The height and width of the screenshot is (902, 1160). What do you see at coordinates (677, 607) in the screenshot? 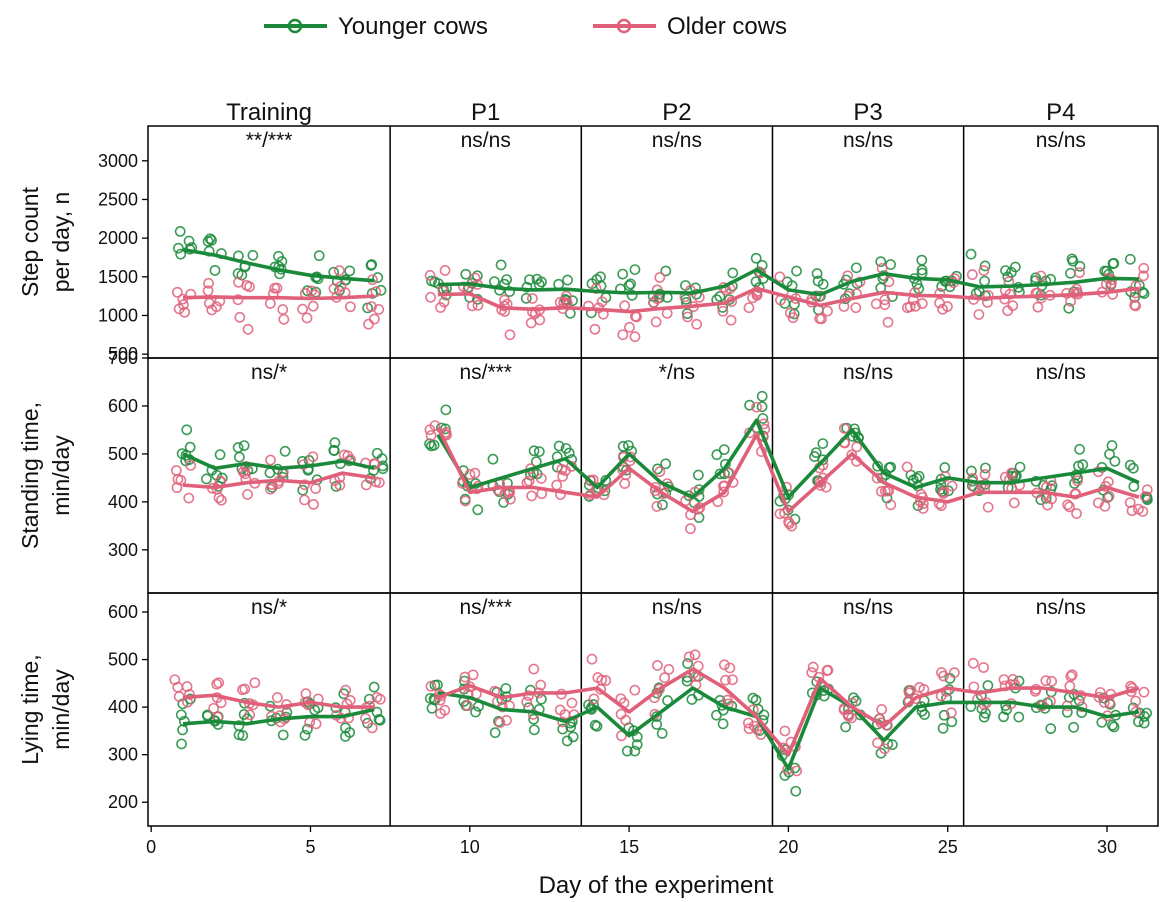
I see `significance-label: ns/ns` at bounding box center [677, 607].